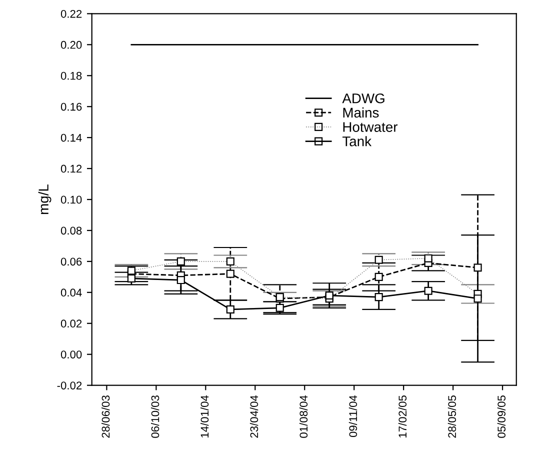  I want to click on legend-label: Tank, so click(357, 141).